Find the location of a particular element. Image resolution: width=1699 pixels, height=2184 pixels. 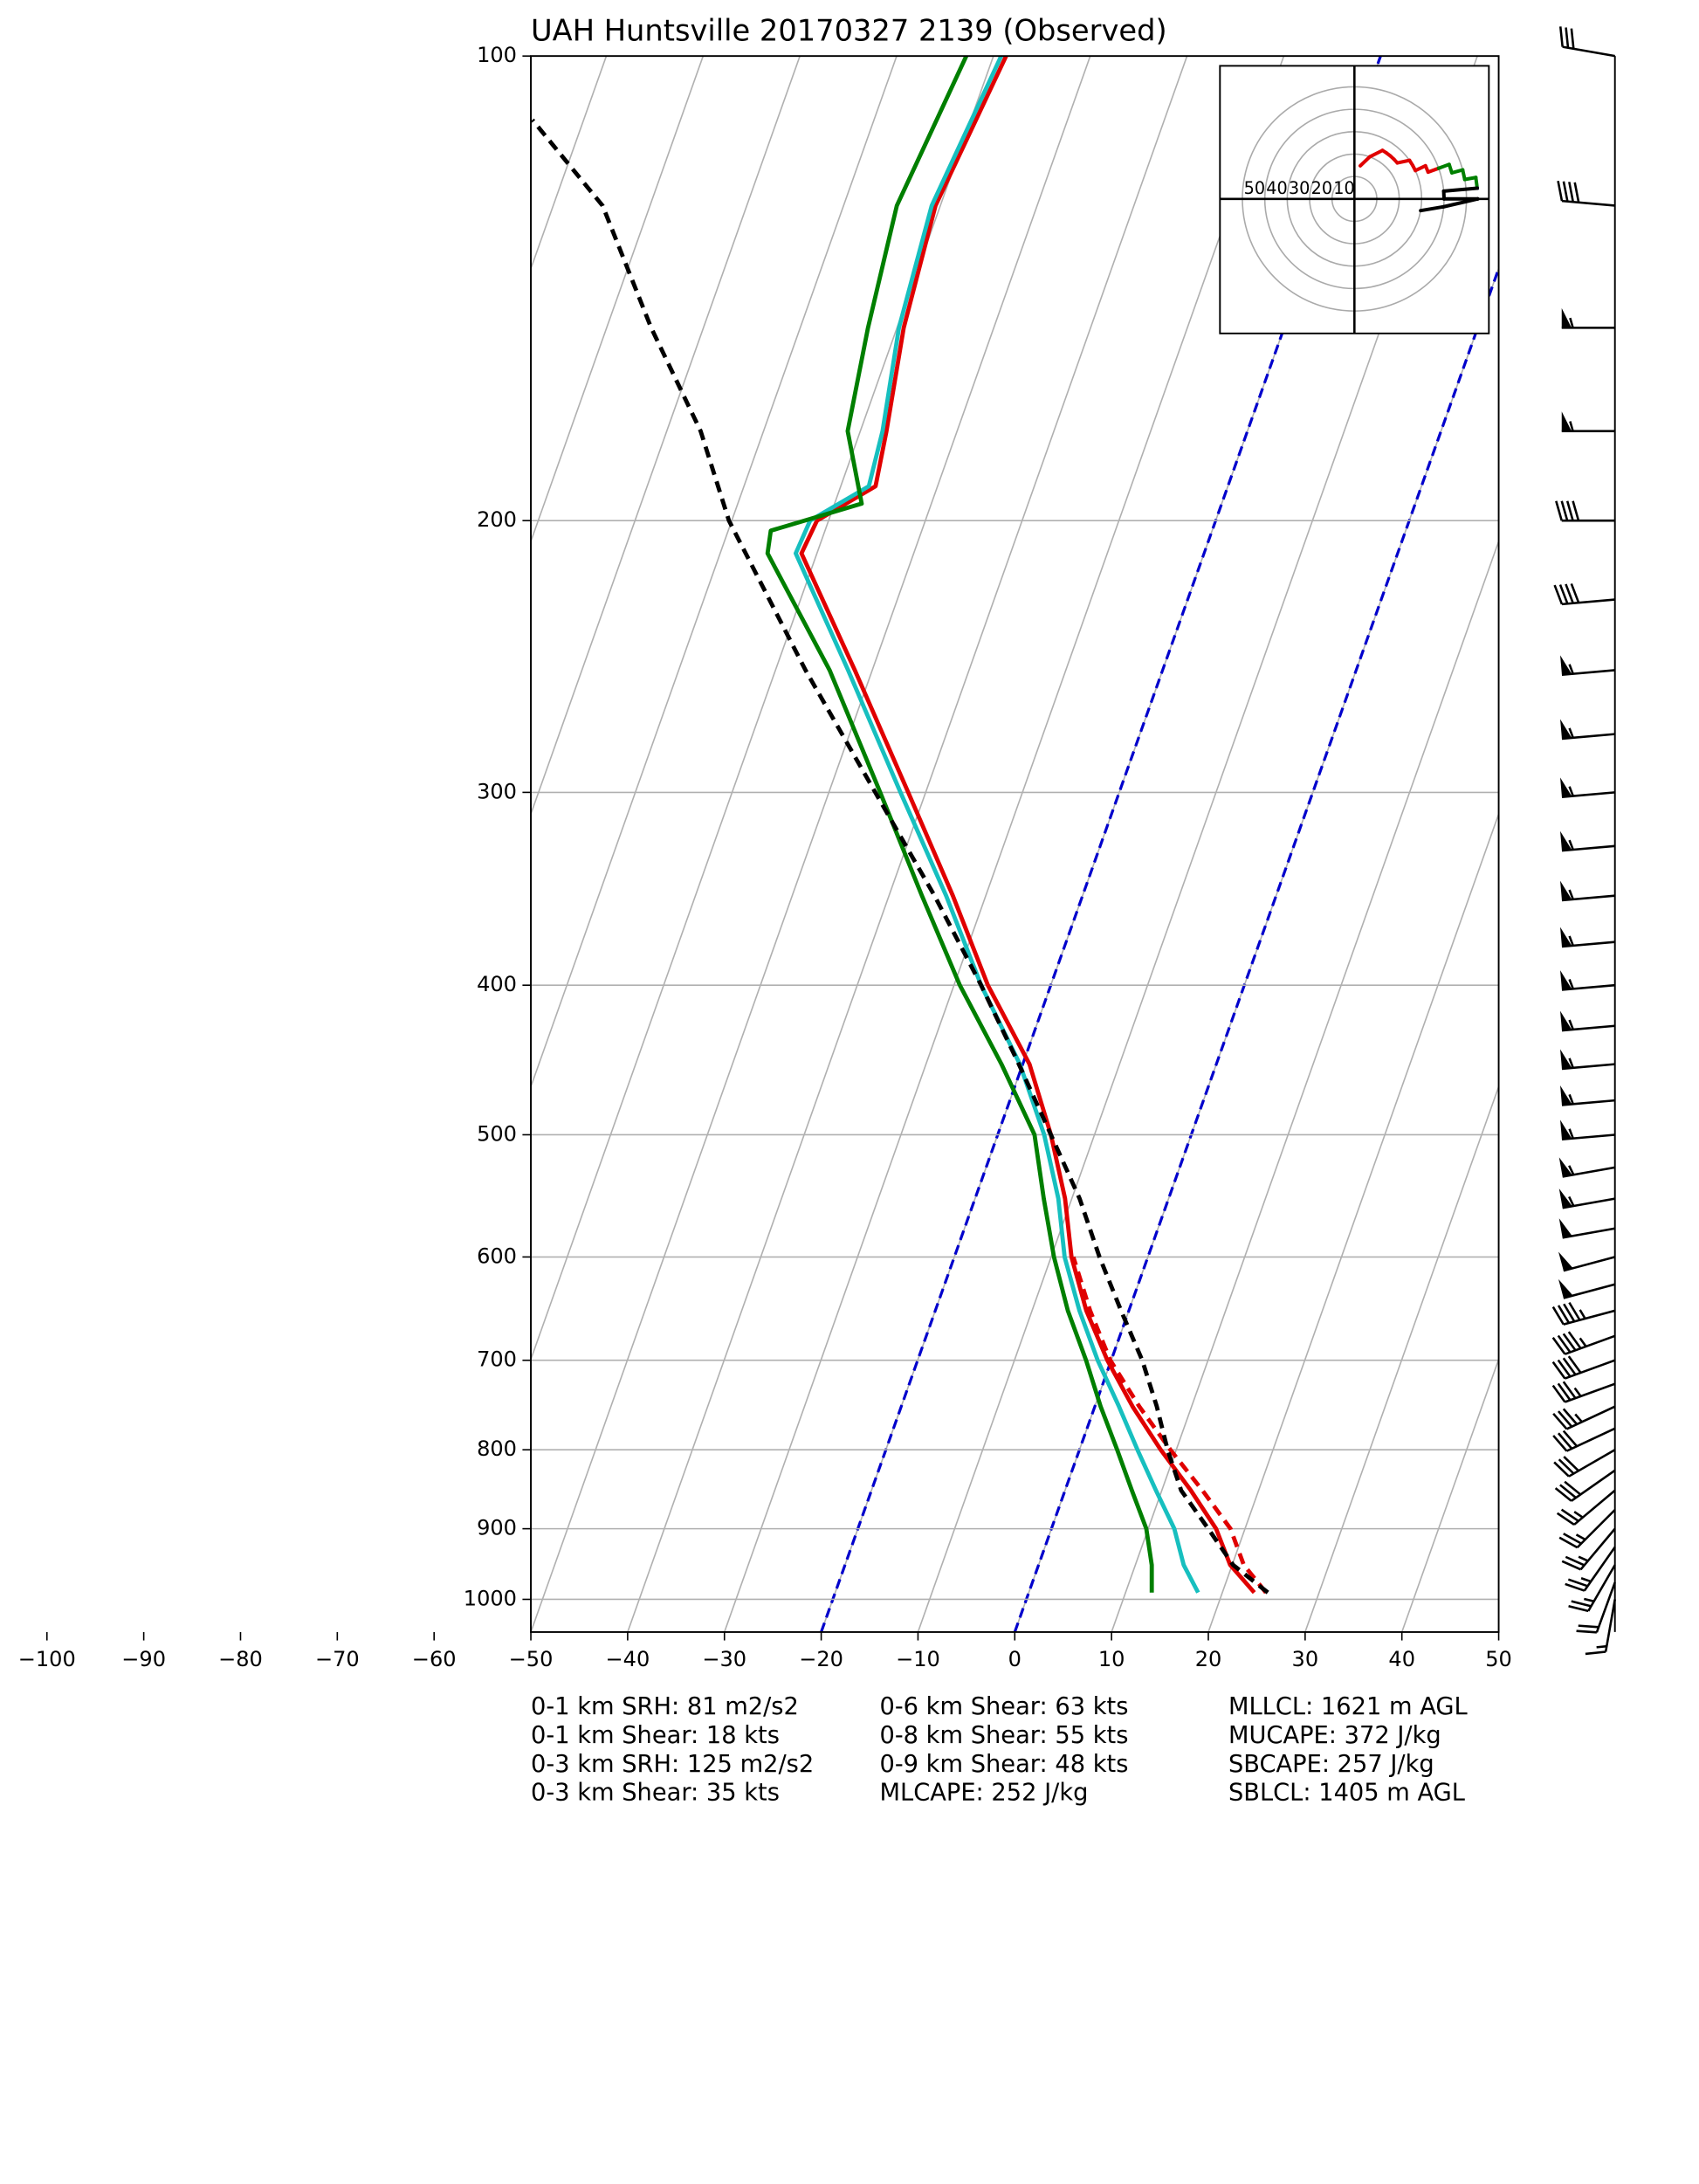

x-tick-label: 50 is located at coordinates (1498, 1659).